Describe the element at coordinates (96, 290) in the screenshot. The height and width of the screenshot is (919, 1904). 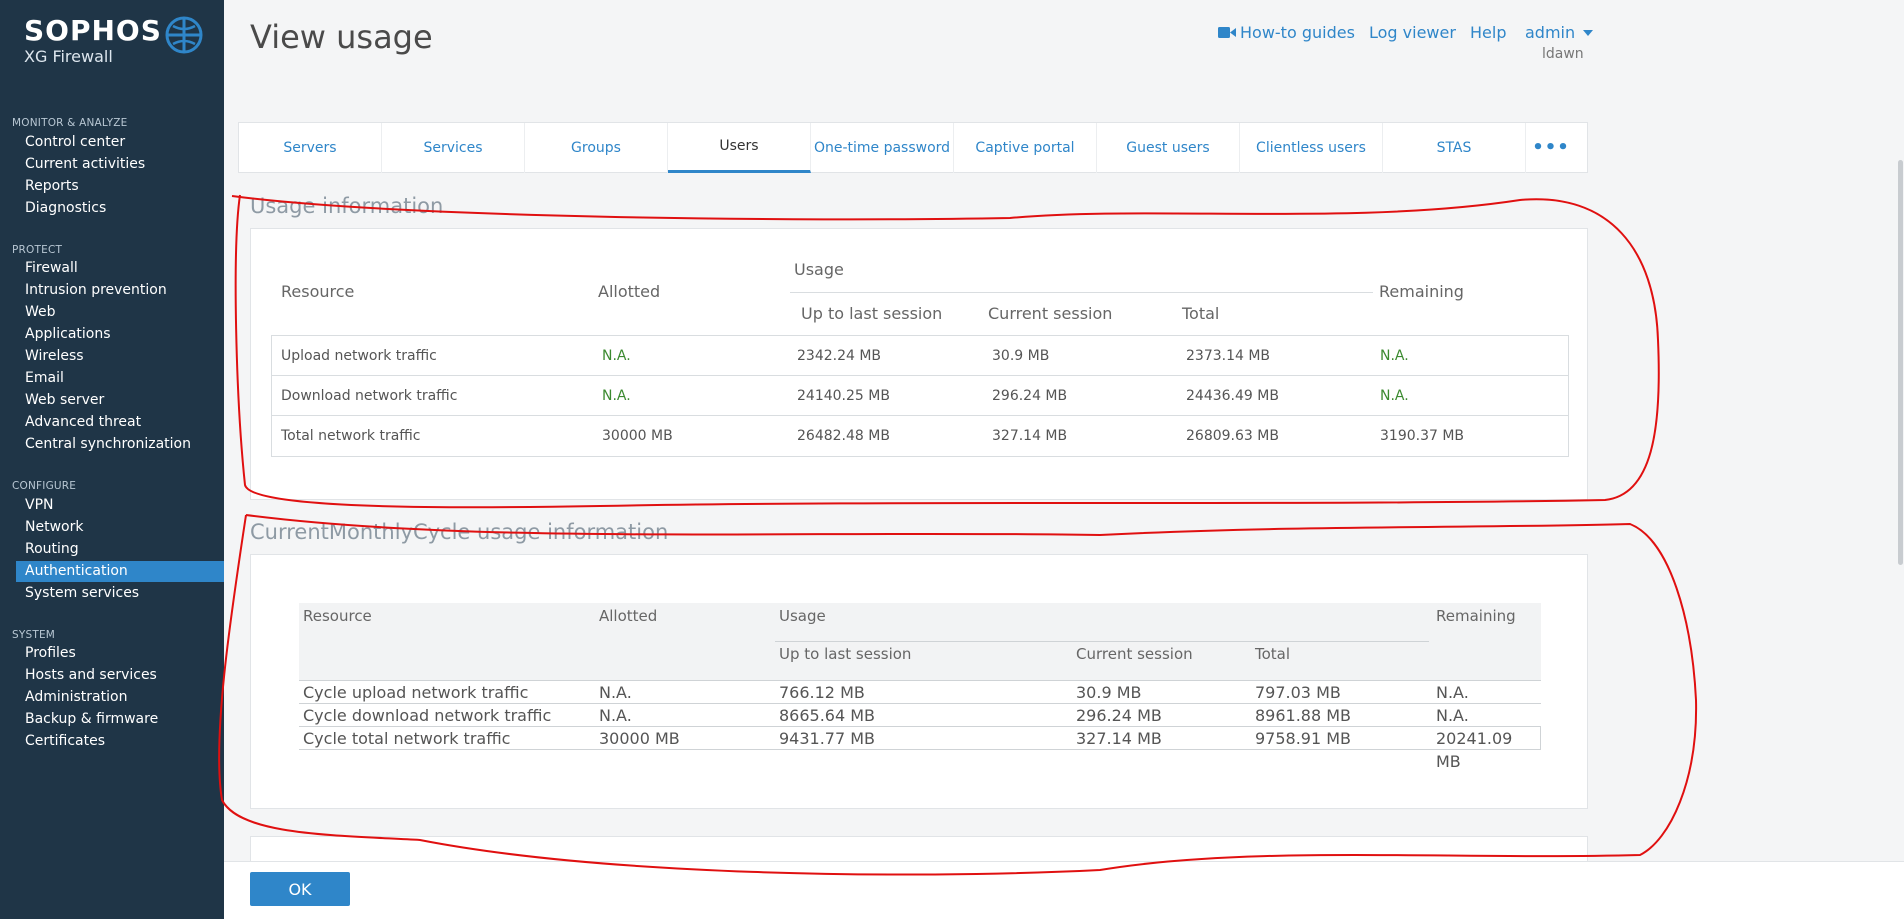
I see `sidebar-item-intrusion-prevention: Intrusion prevention` at that location.